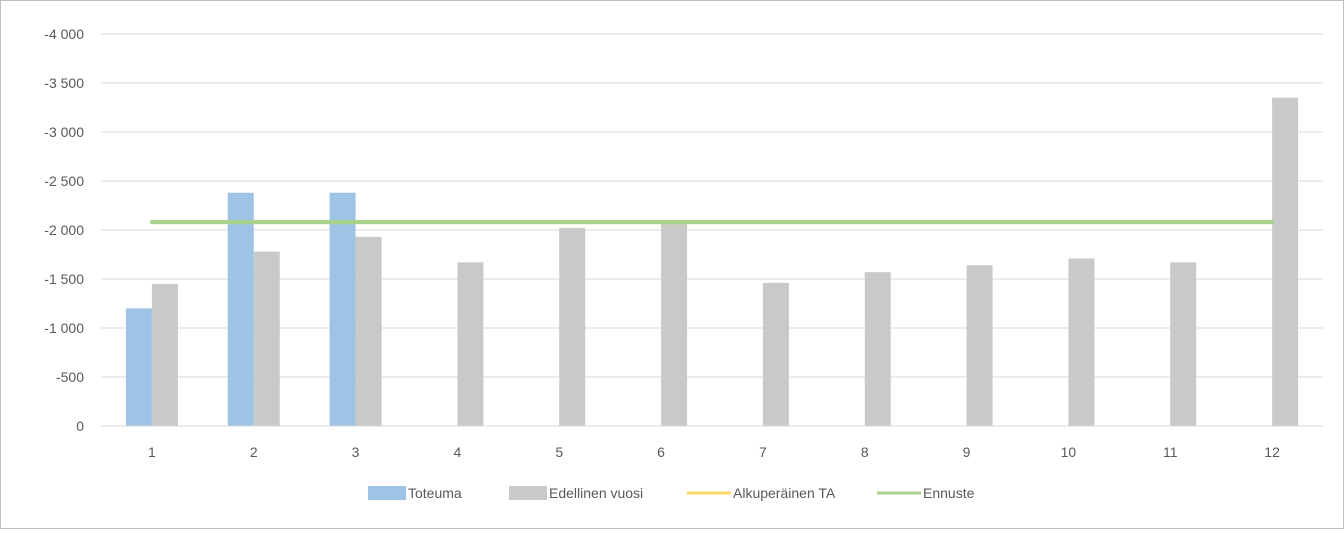 This screenshot has width=1344, height=533. Describe the element at coordinates (80, 426) in the screenshot. I see `y-tick-label: 0` at that location.